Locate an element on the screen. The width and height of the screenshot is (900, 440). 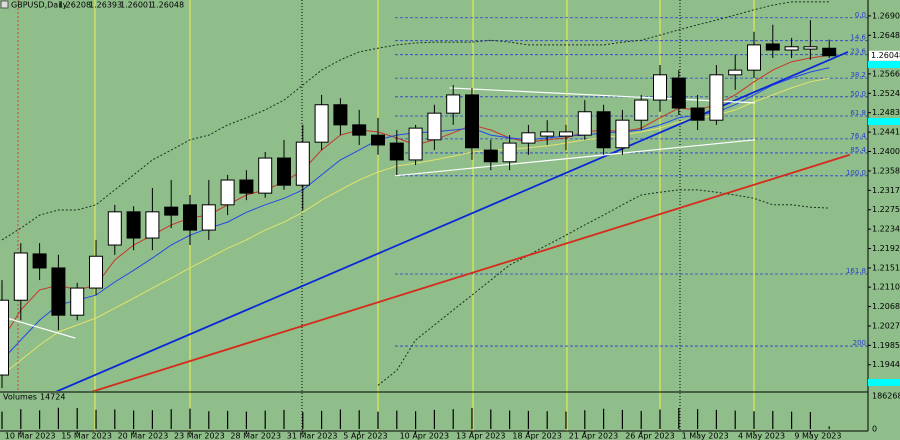
y-tick-label: 1.24000 is located at coordinates (886, 151).